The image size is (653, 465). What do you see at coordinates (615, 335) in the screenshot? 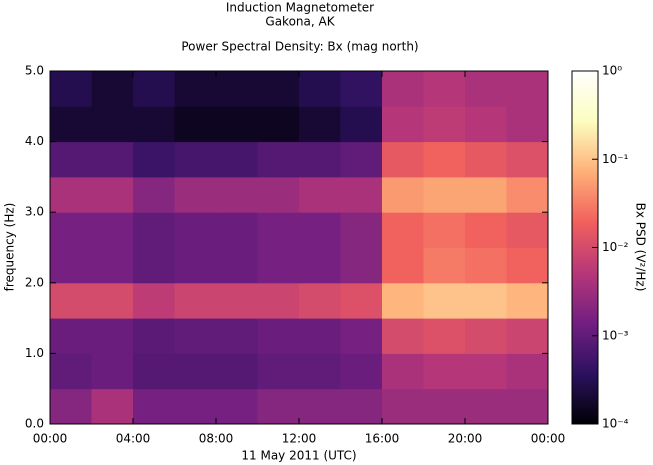
I see `colorbar-tick-label: 10⁻³` at bounding box center [615, 335].